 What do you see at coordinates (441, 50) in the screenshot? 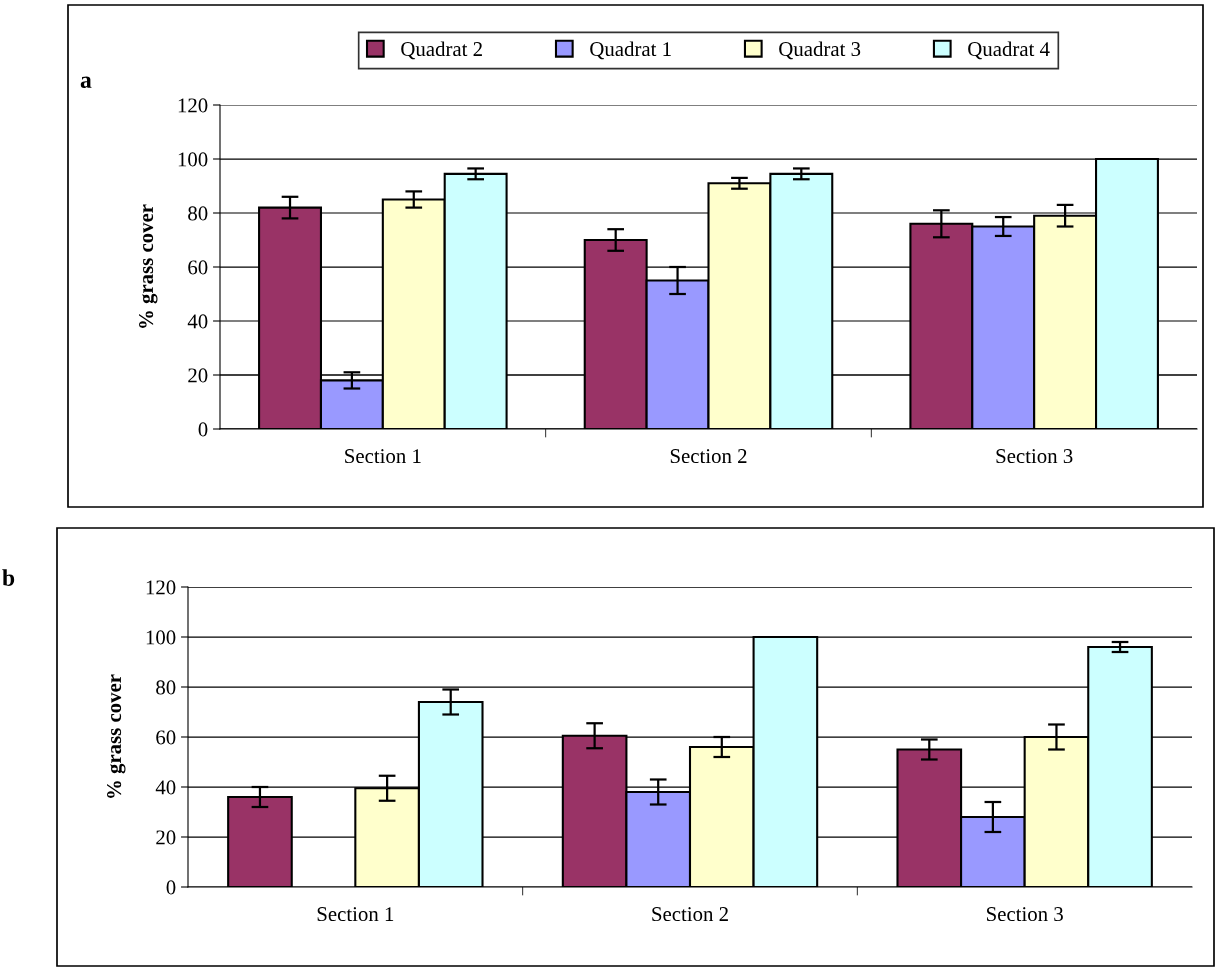
I see `legend-label: Quadrat 2` at bounding box center [441, 50].